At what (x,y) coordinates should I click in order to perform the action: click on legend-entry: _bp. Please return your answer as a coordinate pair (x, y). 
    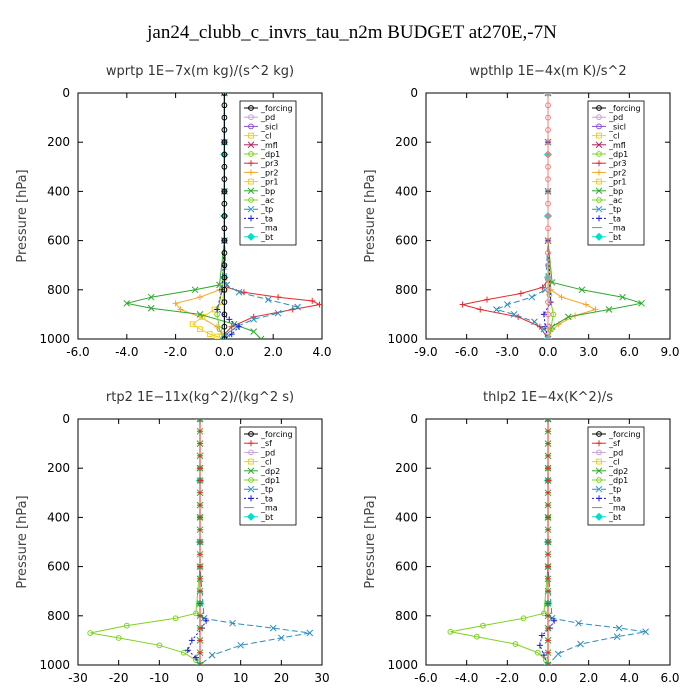
    Looking at the image, I should click on (267, 191).